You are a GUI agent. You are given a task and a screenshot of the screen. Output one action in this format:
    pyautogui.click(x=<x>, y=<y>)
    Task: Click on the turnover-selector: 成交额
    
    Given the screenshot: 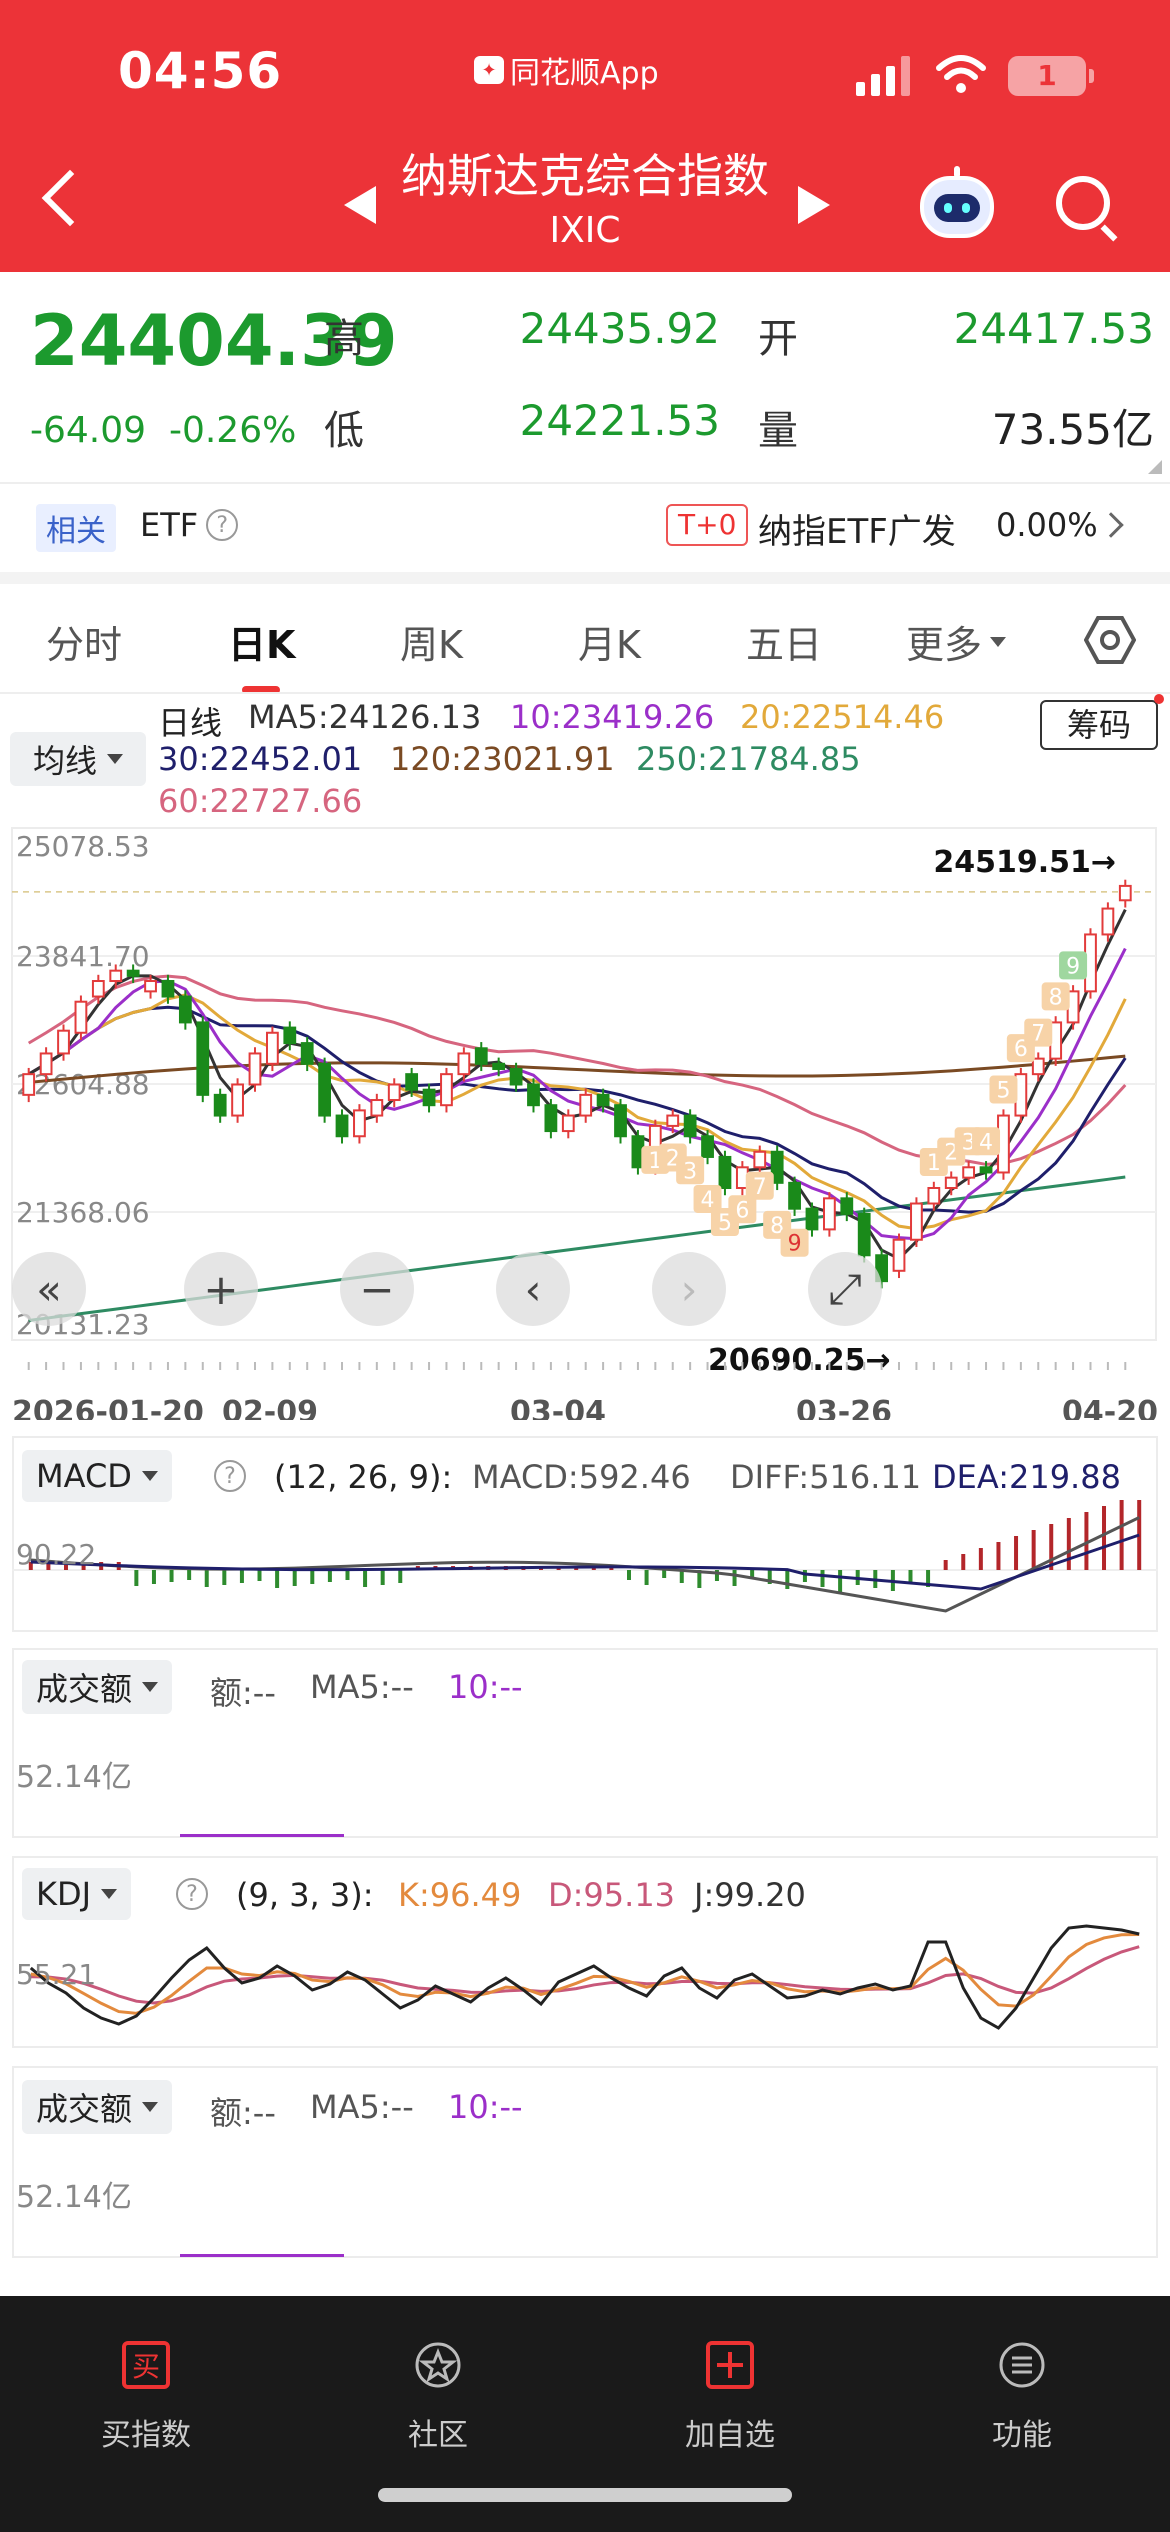 What is the action you would take?
    pyautogui.click(x=97, y=1687)
    